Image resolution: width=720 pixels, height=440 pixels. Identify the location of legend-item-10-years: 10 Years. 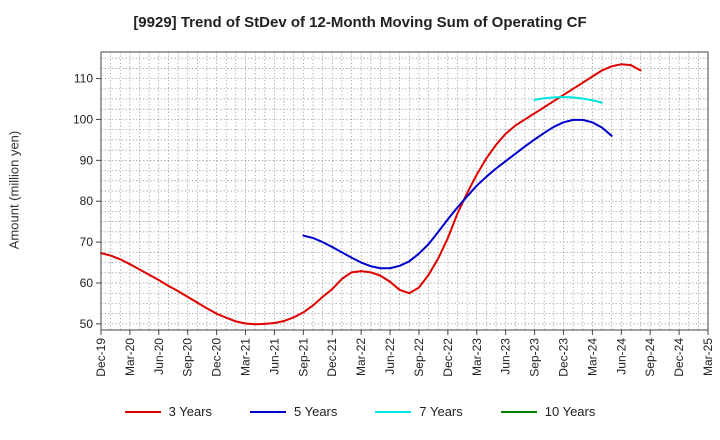
(548, 411).